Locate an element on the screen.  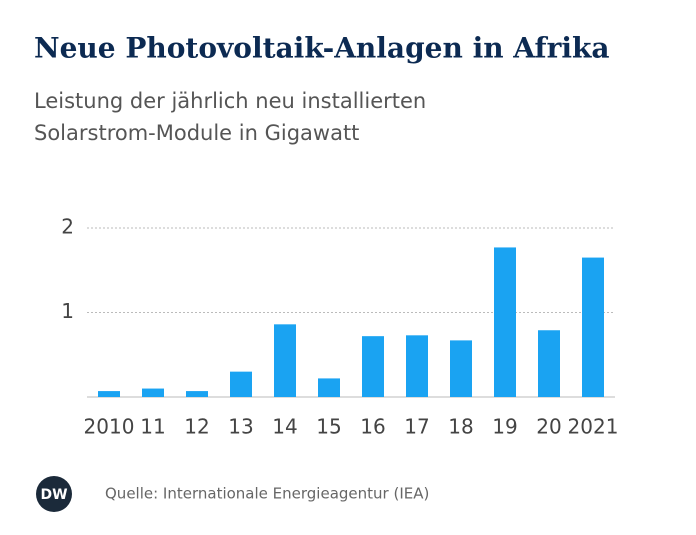
chart-subtitle: Solarstrom-Module in Gigawatt is located at coordinates (196, 133).